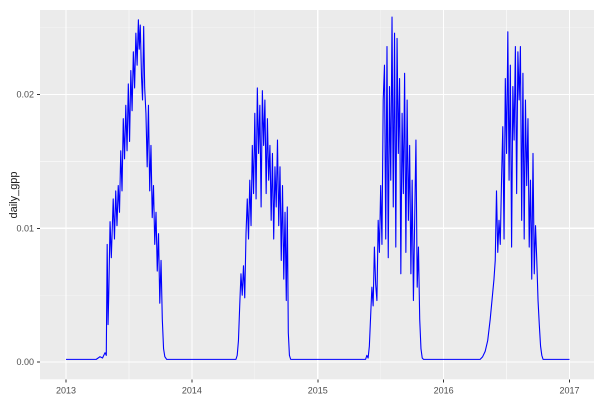 This screenshot has width=600, height=400. I want to click on y-tick-label: 0.00, so click(25, 362).